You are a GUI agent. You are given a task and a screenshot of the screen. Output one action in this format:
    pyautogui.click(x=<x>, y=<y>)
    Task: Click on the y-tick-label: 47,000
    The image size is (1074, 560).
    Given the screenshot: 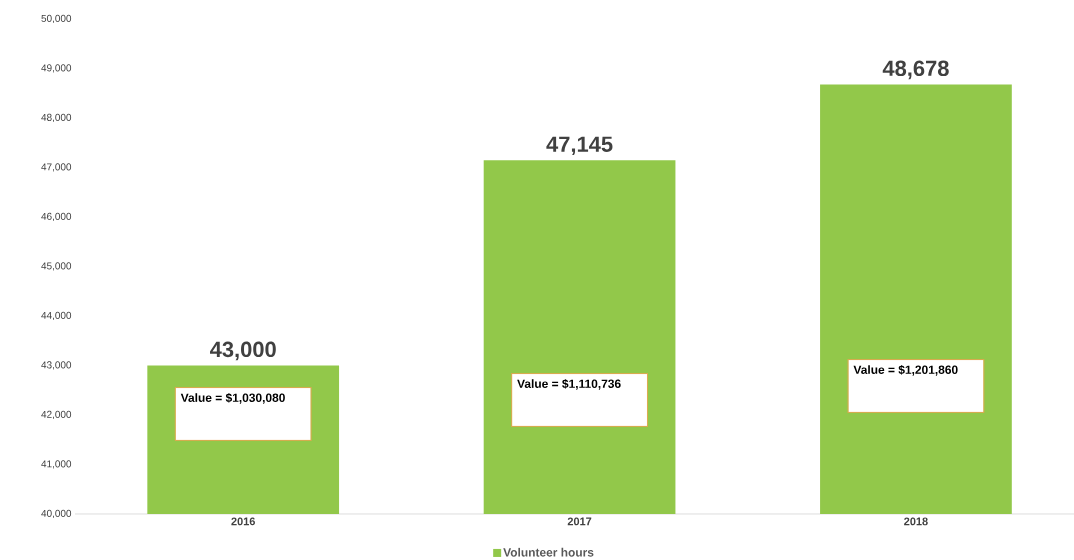 What is the action you would take?
    pyautogui.click(x=56, y=167)
    